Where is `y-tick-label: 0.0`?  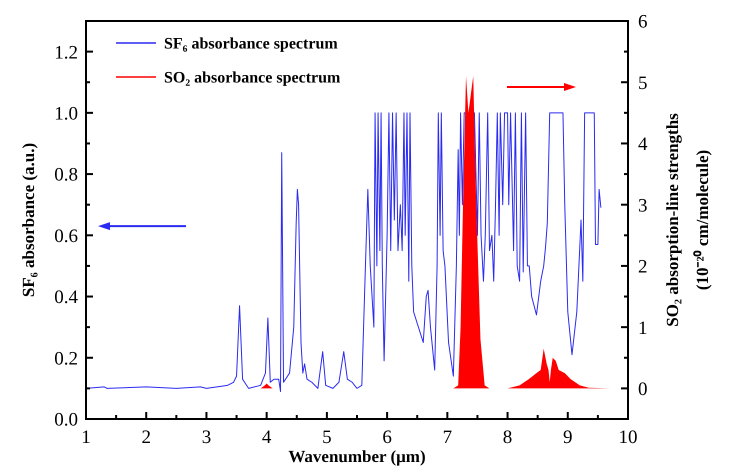 y-tick-label: 0.0 is located at coordinates (66, 420).